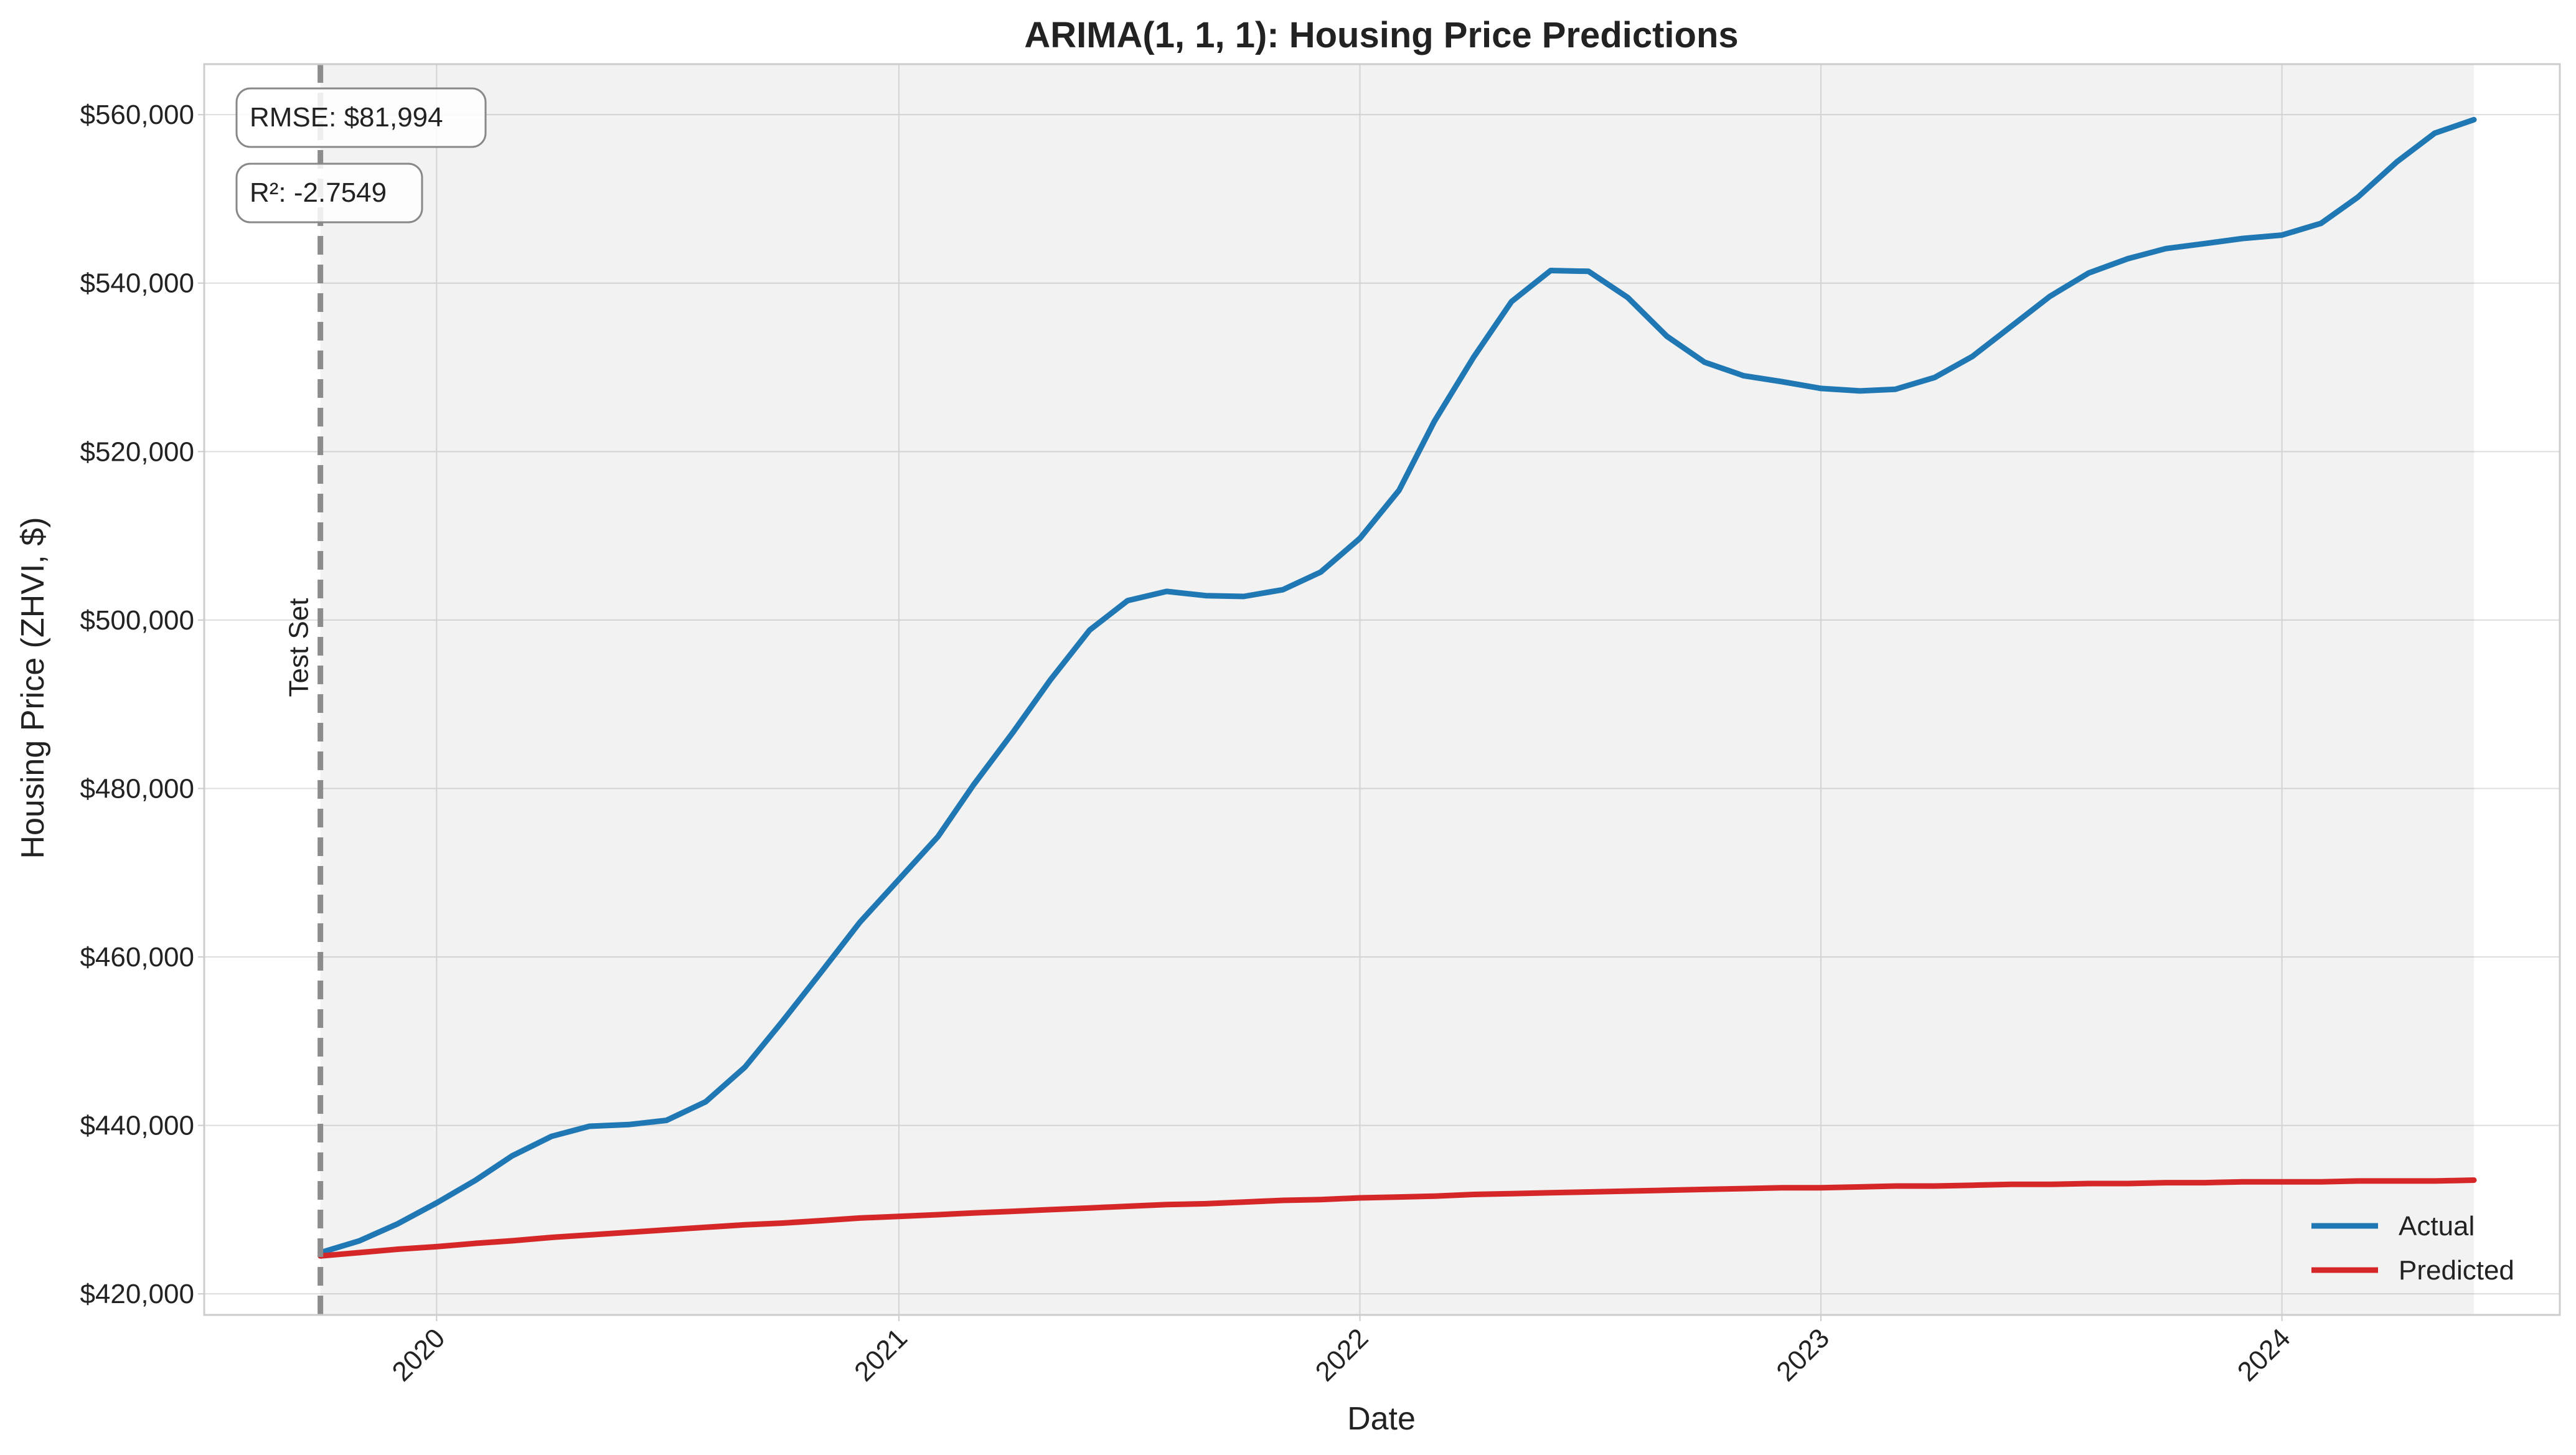 This screenshot has width=2576, height=1455. I want to click on r2-box, so click(329, 193).